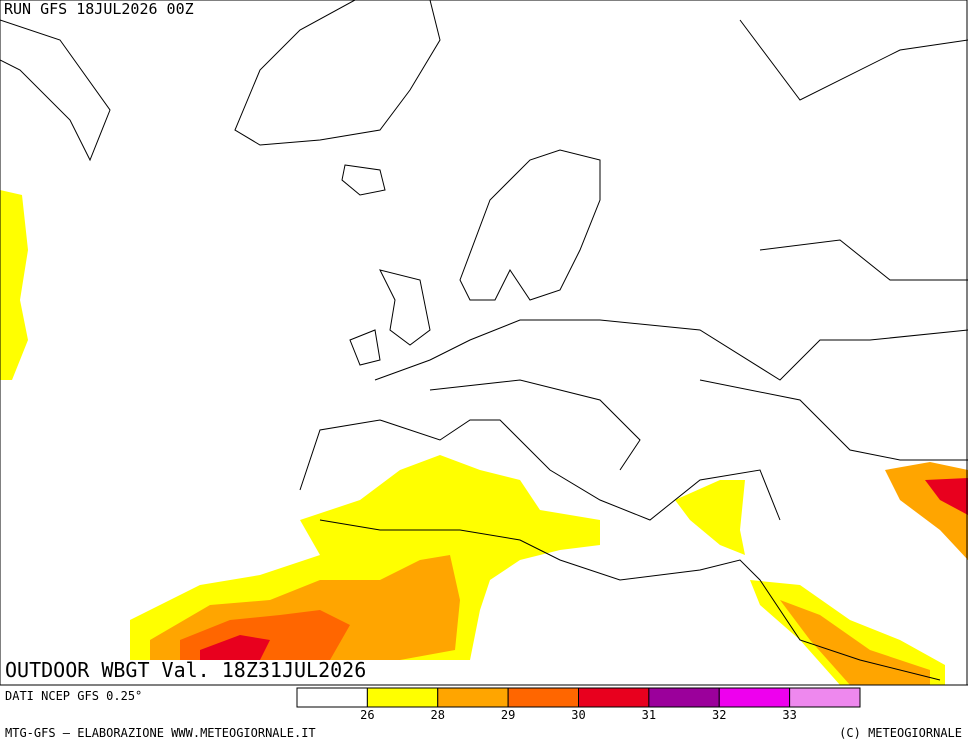 The image size is (968, 745). Describe the element at coordinates (185, 670) in the screenshot. I see `map-title: OUTDOOR WBGT Val. 18Z31JUL2026` at that location.